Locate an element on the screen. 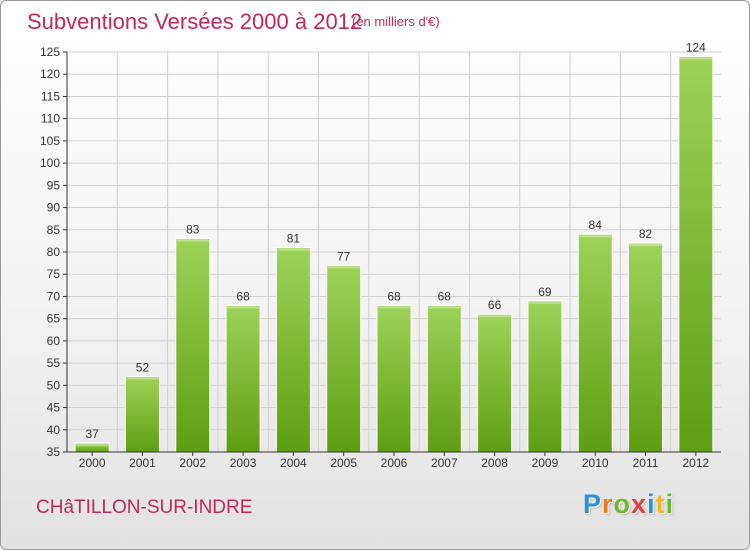  x-tick-label-2004: 2004 is located at coordinates (293, 463).